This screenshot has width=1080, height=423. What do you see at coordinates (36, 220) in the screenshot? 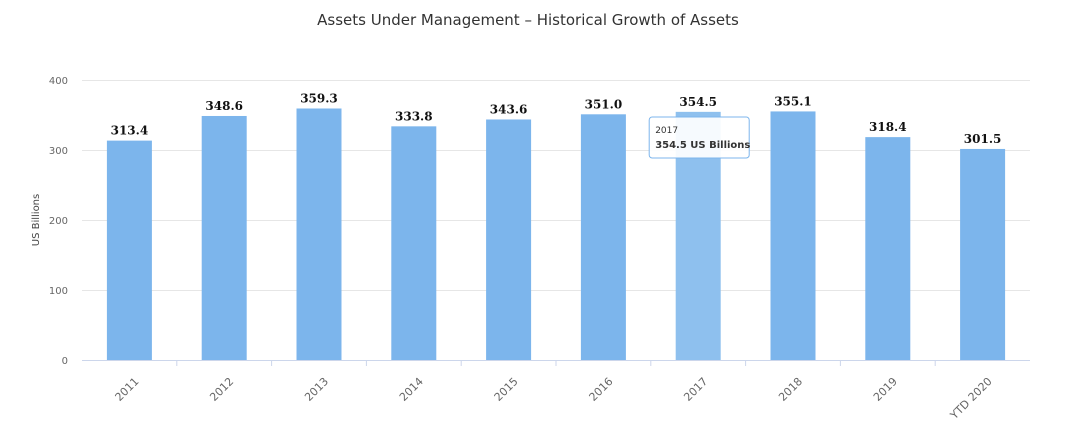
I see `y-axis-label: US Billions` at bounding box center [36, 220].